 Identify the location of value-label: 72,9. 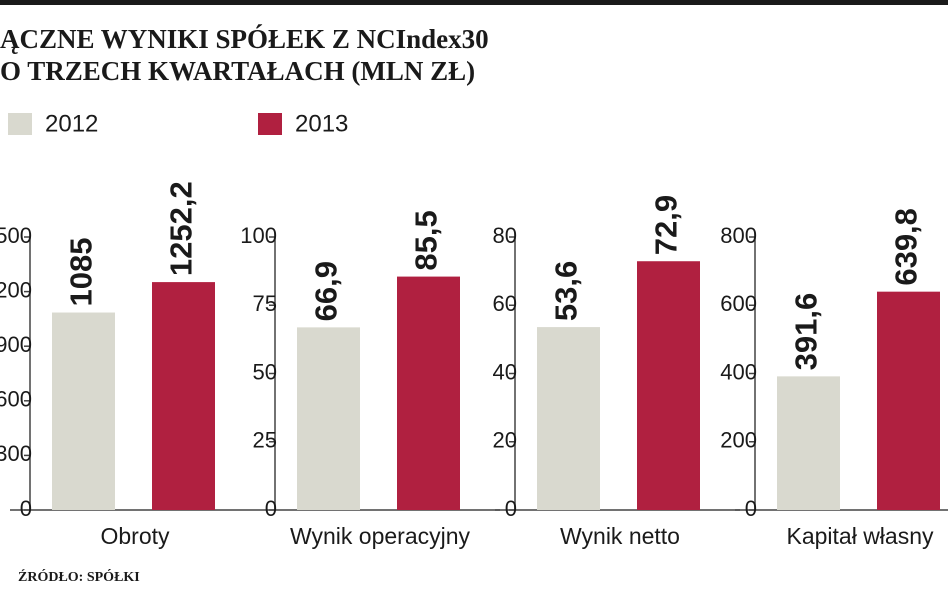
(666, 225).